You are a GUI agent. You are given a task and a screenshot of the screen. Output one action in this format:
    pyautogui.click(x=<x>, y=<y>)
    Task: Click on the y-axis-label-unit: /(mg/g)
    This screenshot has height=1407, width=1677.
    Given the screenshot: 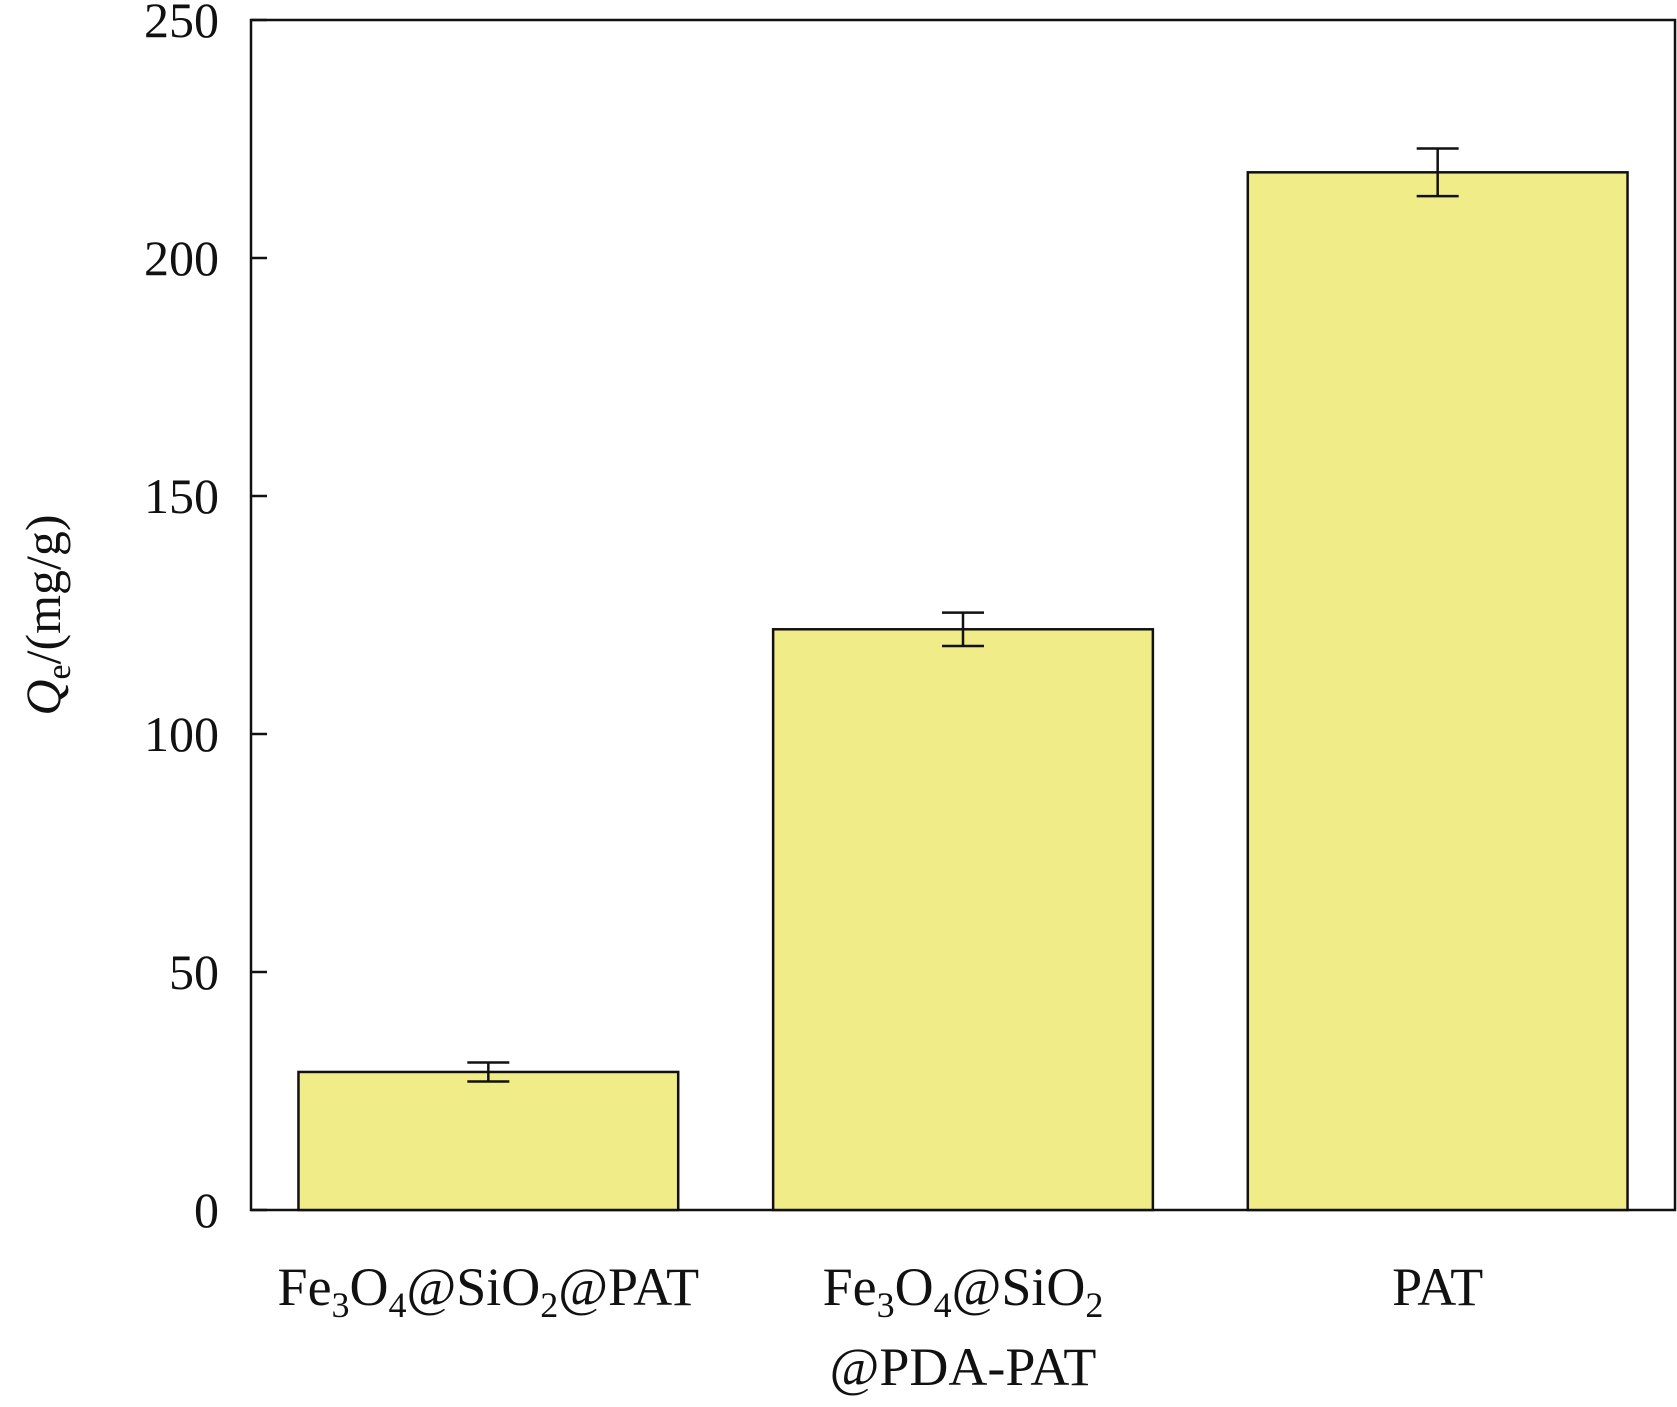 What is the action you would take?
    pyautogui.click(x=43, y=589)
    